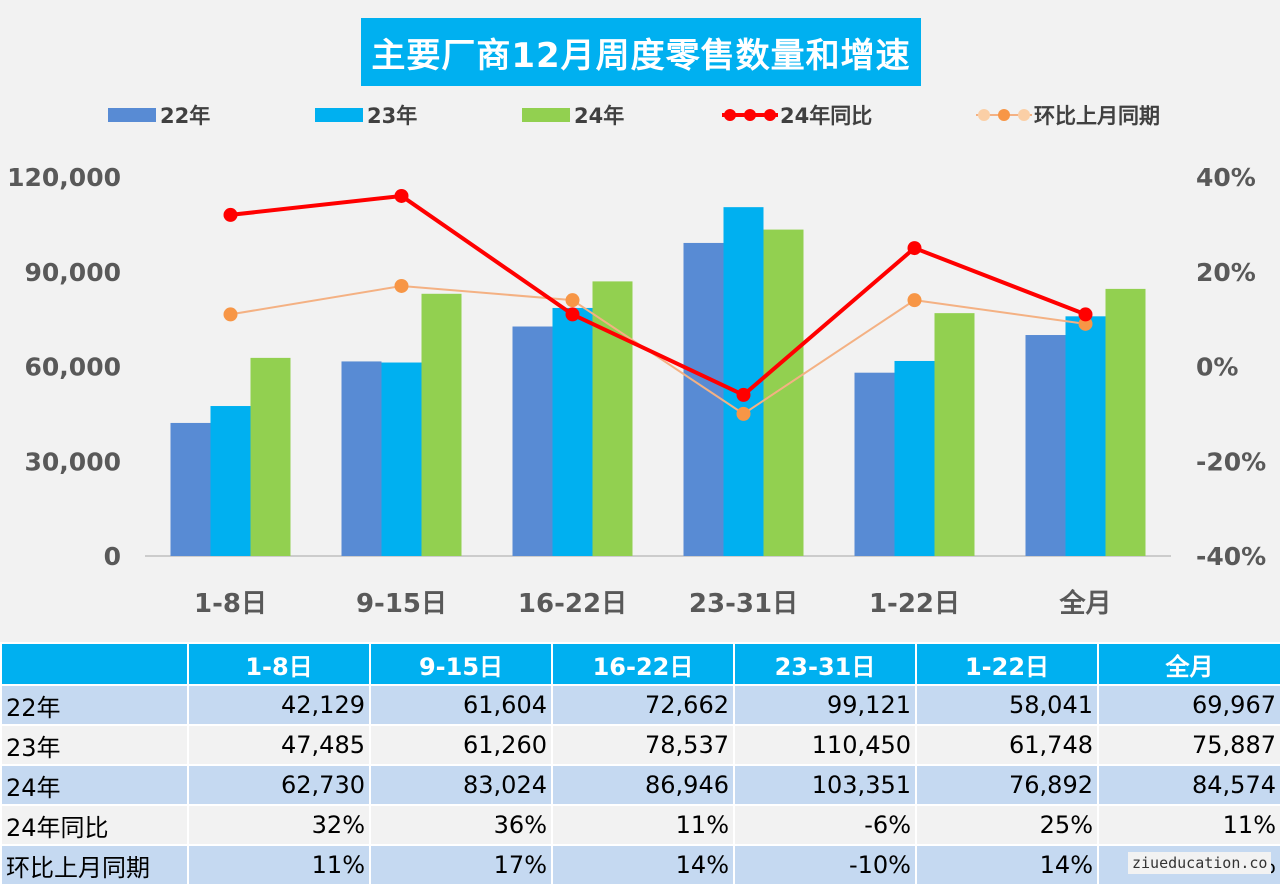 The image size is (1280, 886). Describe the element at coordinates (825, 664) in the screenshot. I see `table-header-cell: 23-31日` at that location.